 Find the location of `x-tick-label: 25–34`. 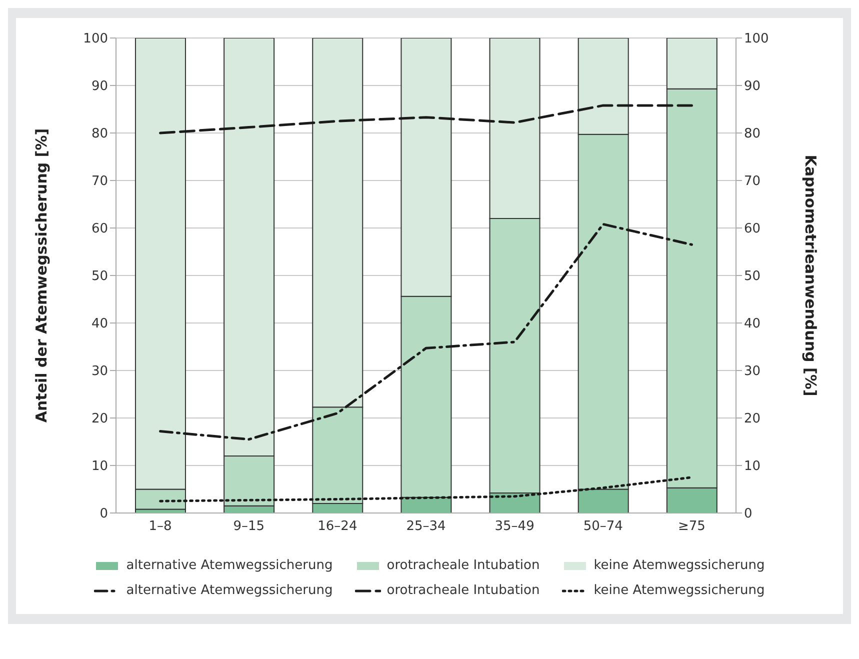

x-tick-label: 25–34 is located at coordinates (426, 526).